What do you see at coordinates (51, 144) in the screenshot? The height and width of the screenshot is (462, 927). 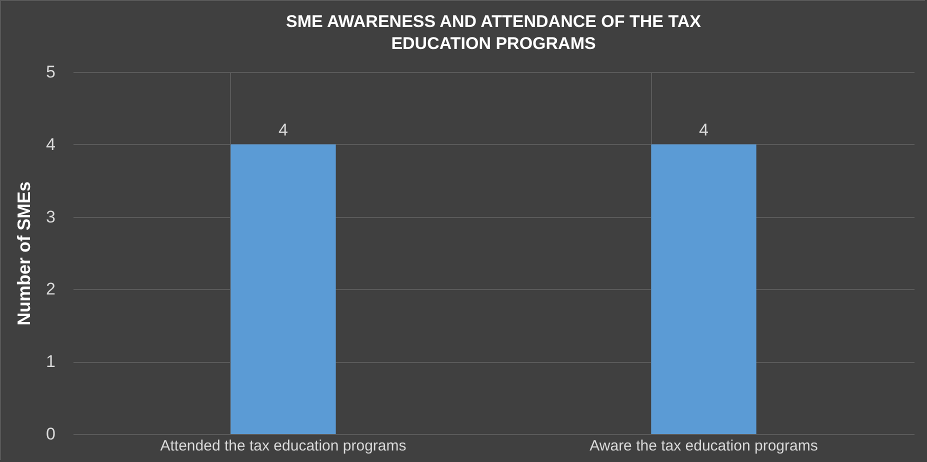 I see `y-tick-label: 4` at bounding box center [51, 144].